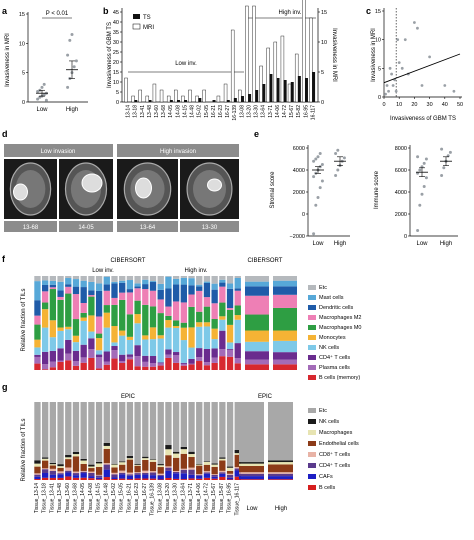 The height and width of the screenshot is (540, 474). What do you see at coordinates (128, 261) in the screenshot?
I see `f-title: CIBERSORT` at bounding box center [128, 261].